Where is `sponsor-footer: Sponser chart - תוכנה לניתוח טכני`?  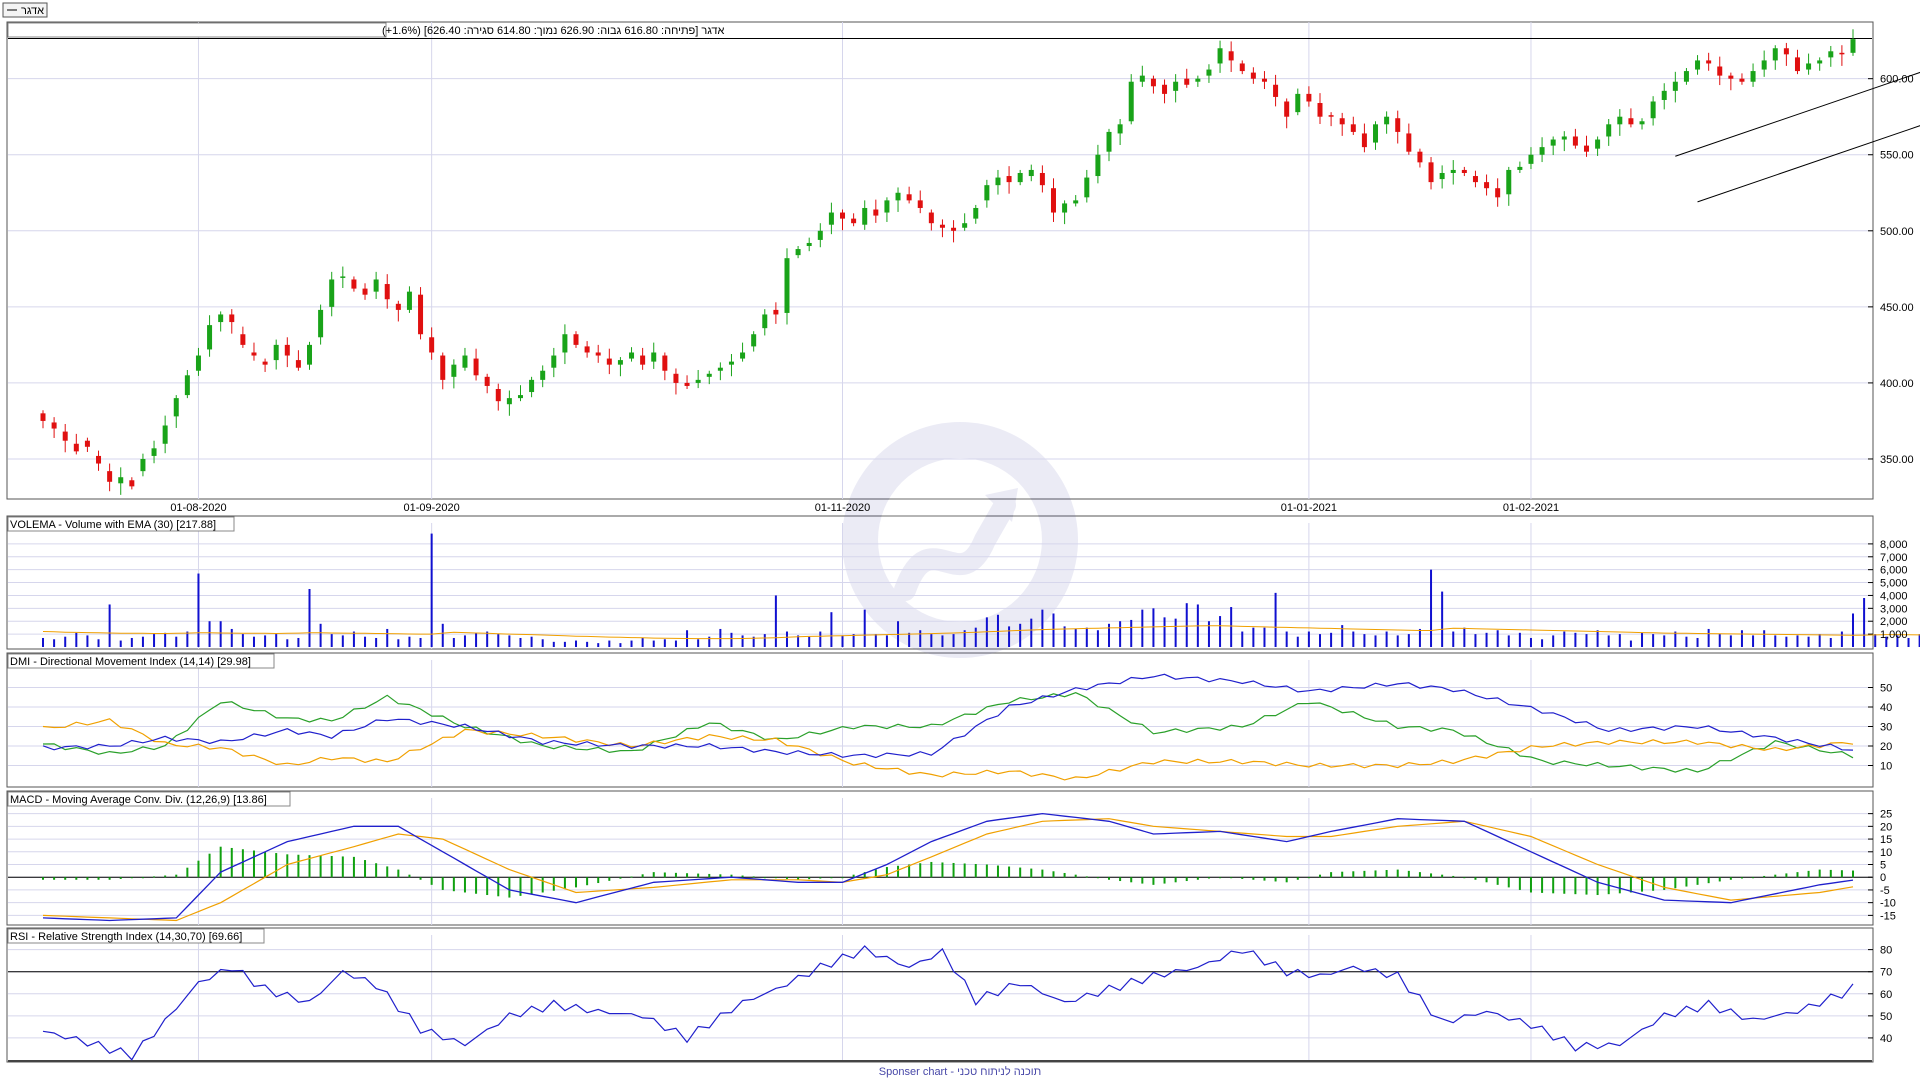
sponsor-footer: Sponser chart - תוכנה לניתוח טכני is located at coordinates (960, 1071).